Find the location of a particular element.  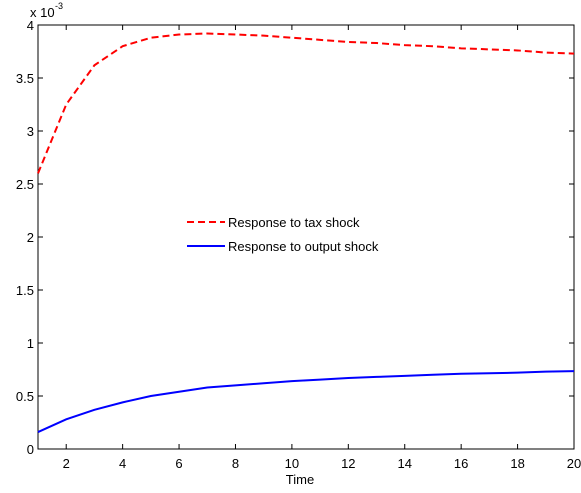

x-tick-label: 18 is located at coordinates (517, 463).